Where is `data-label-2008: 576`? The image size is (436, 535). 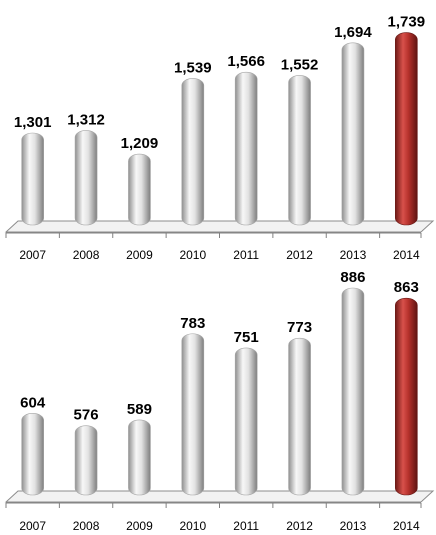
data-label-2008: 576 is located at coordinates (86, 415).